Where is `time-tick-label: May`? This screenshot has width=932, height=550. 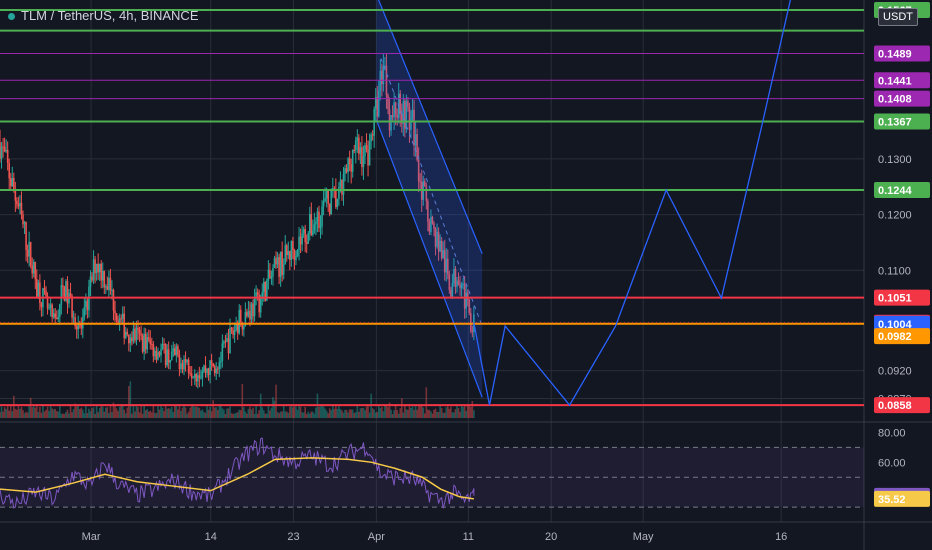 time-tick-label: May is located at coordinates (643, 537).